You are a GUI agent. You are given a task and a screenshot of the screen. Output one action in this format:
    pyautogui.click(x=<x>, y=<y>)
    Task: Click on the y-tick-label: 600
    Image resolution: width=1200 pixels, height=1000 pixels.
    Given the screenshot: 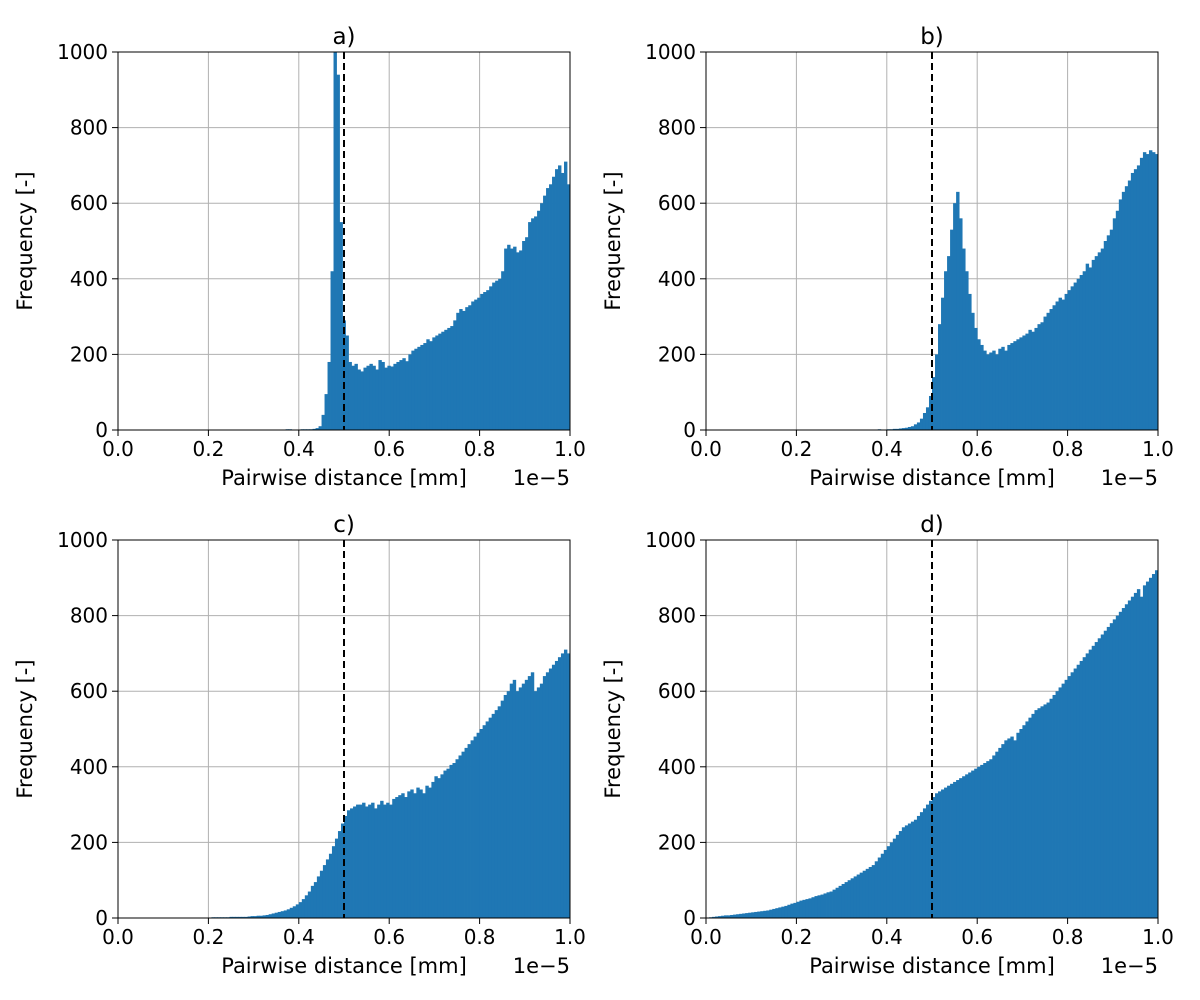 What is the action you would take?
    pyautogui.click(x=677, y=203)
    